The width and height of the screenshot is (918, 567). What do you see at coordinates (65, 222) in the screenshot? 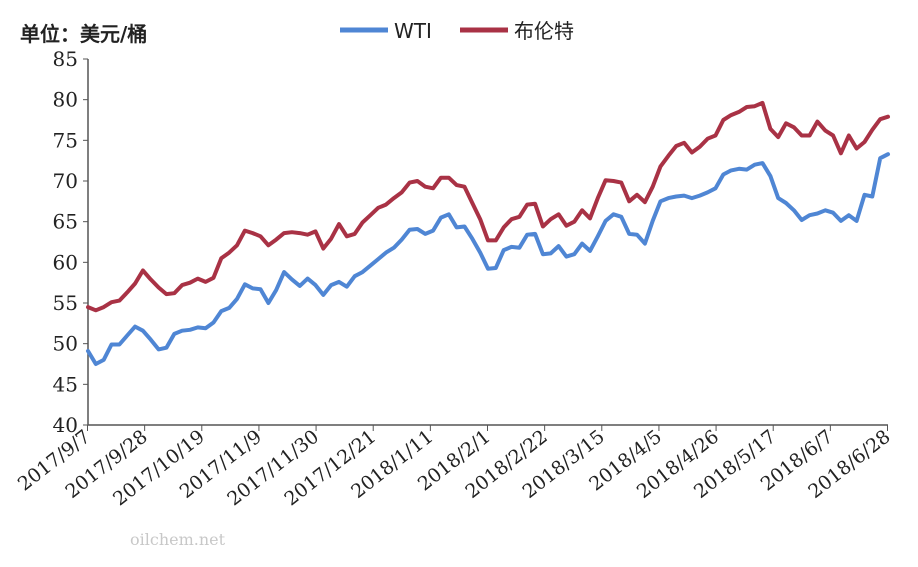
I see `y-tick-label: 65` at bounding box center [65, 222].